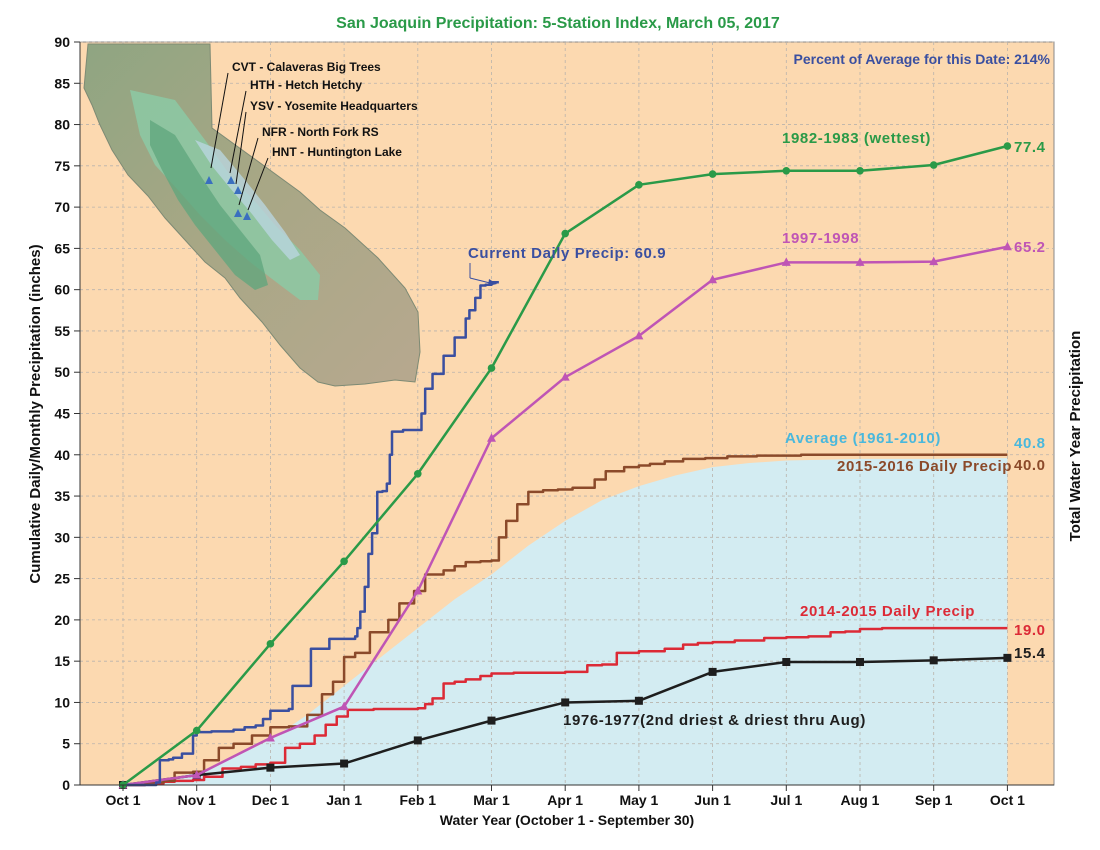 This screenshot has width=1100, height=850. I want to click on station-marker-hth, so click(231, 180).